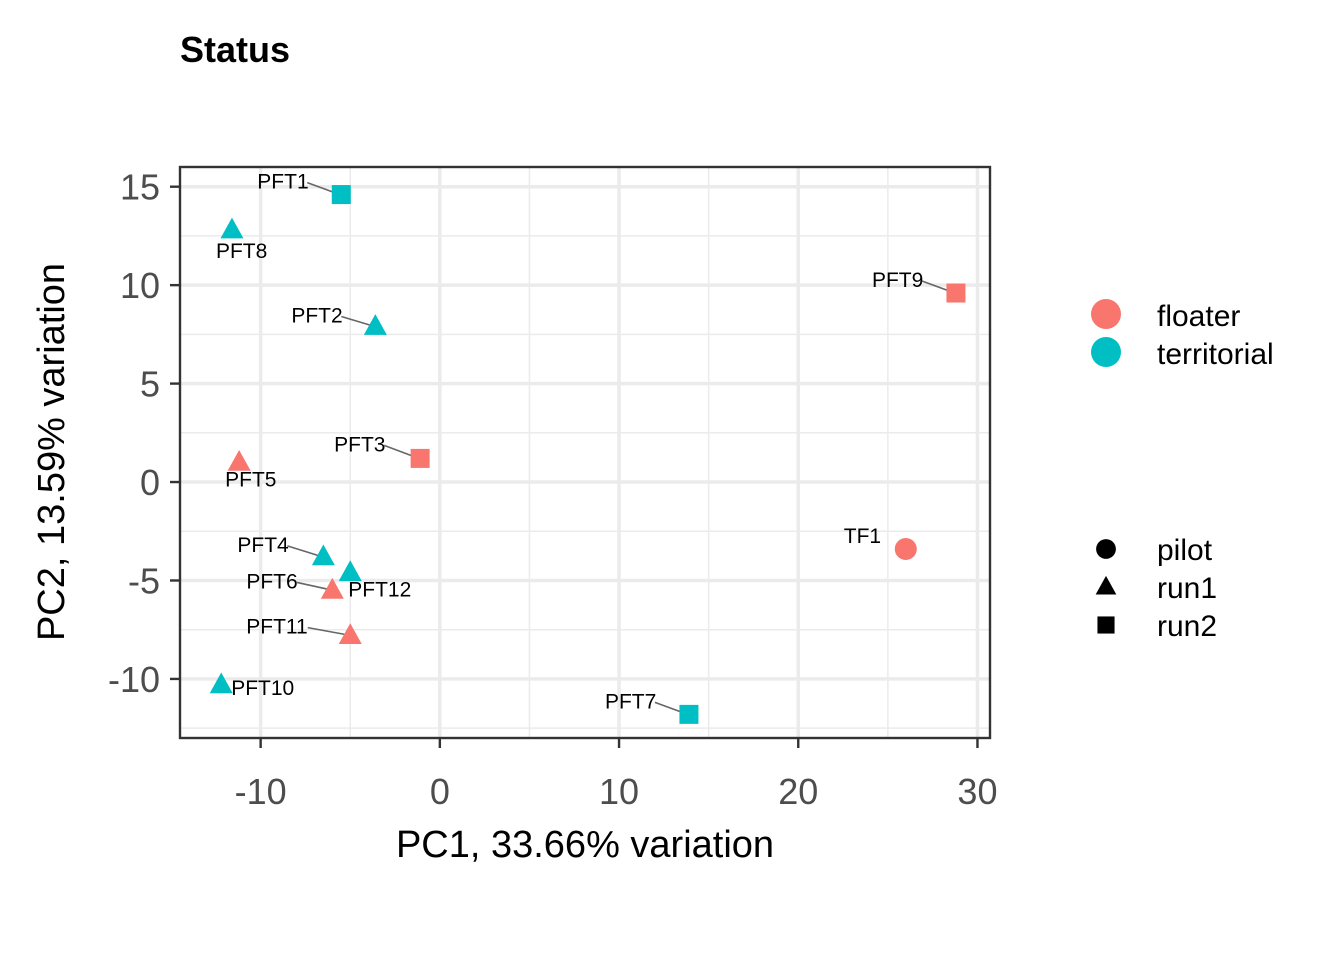 The image size is (1344, 960). Describe the element at coordinates (140, 285) in the screenshot. I see `y-tick-label: 10` at that location.